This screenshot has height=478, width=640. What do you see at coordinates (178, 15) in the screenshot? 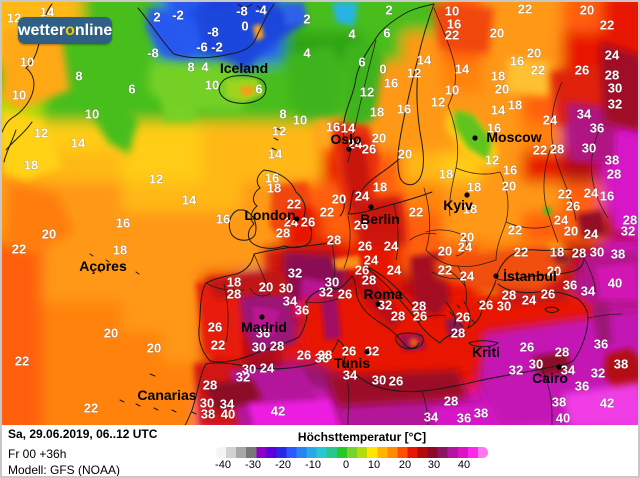
I see `svg-text: -2` at bounding box center [178, 15].